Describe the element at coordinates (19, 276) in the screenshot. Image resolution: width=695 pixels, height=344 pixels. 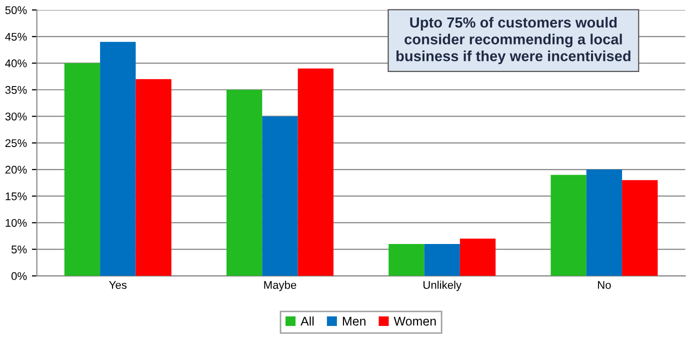
I see `y-tick-label: 0%` at that location.